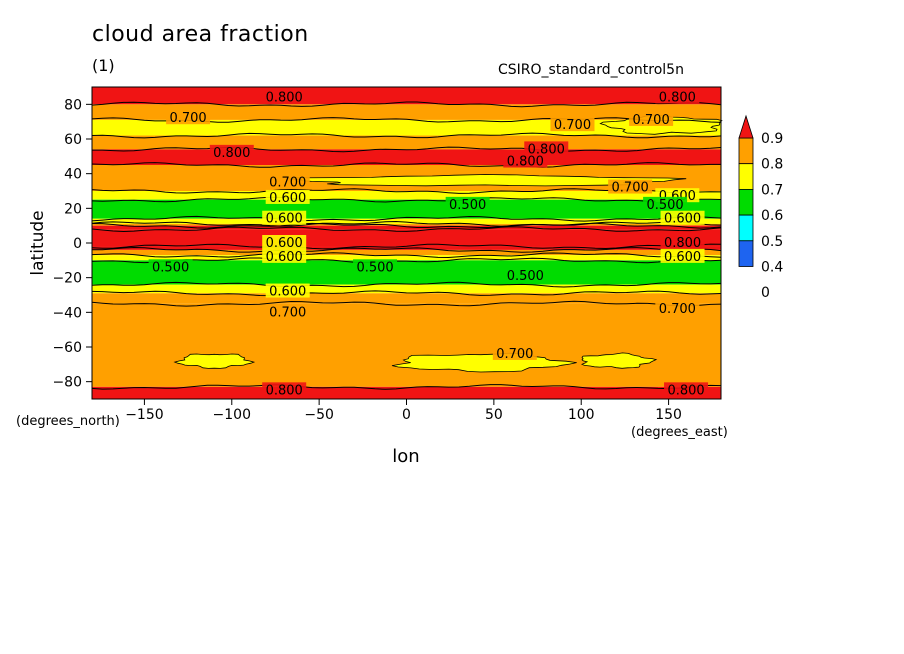 This screenshot has width=904, height=654. I want to click on y-tick-label: 80, so click(73, 105).